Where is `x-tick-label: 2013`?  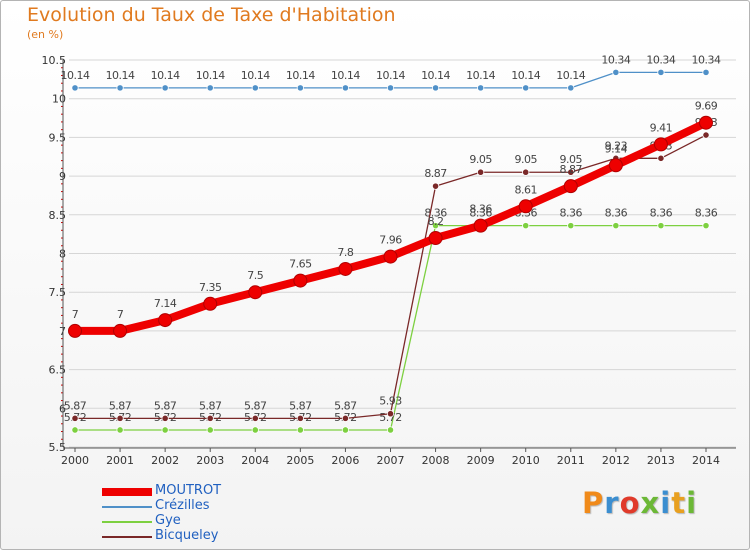 x-tick-label: 2013 is located at coordinates (661, 460).